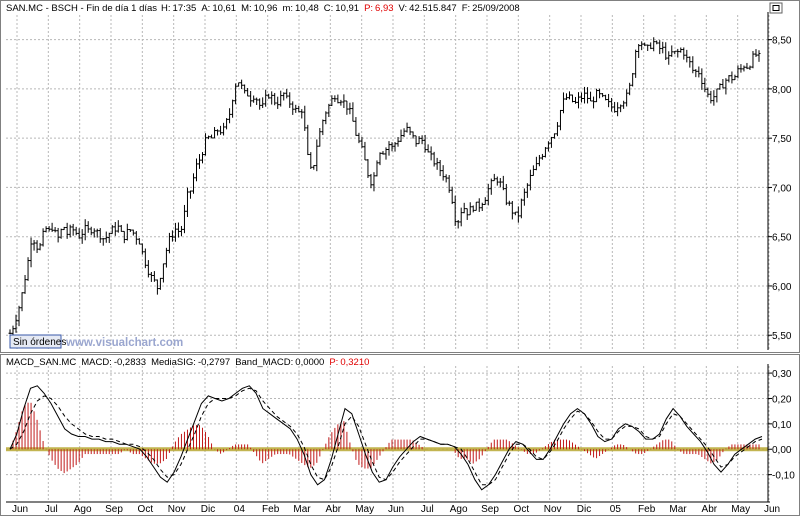  What do you see at coordinates (185, 8) in the screenshot?
I see `header-hour: 17:35` at bounding box center [185, 8].